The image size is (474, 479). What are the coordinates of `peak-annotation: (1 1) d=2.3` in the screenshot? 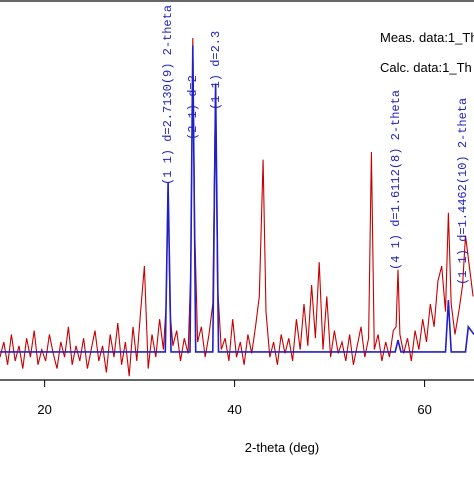 It's located at (216, 70).